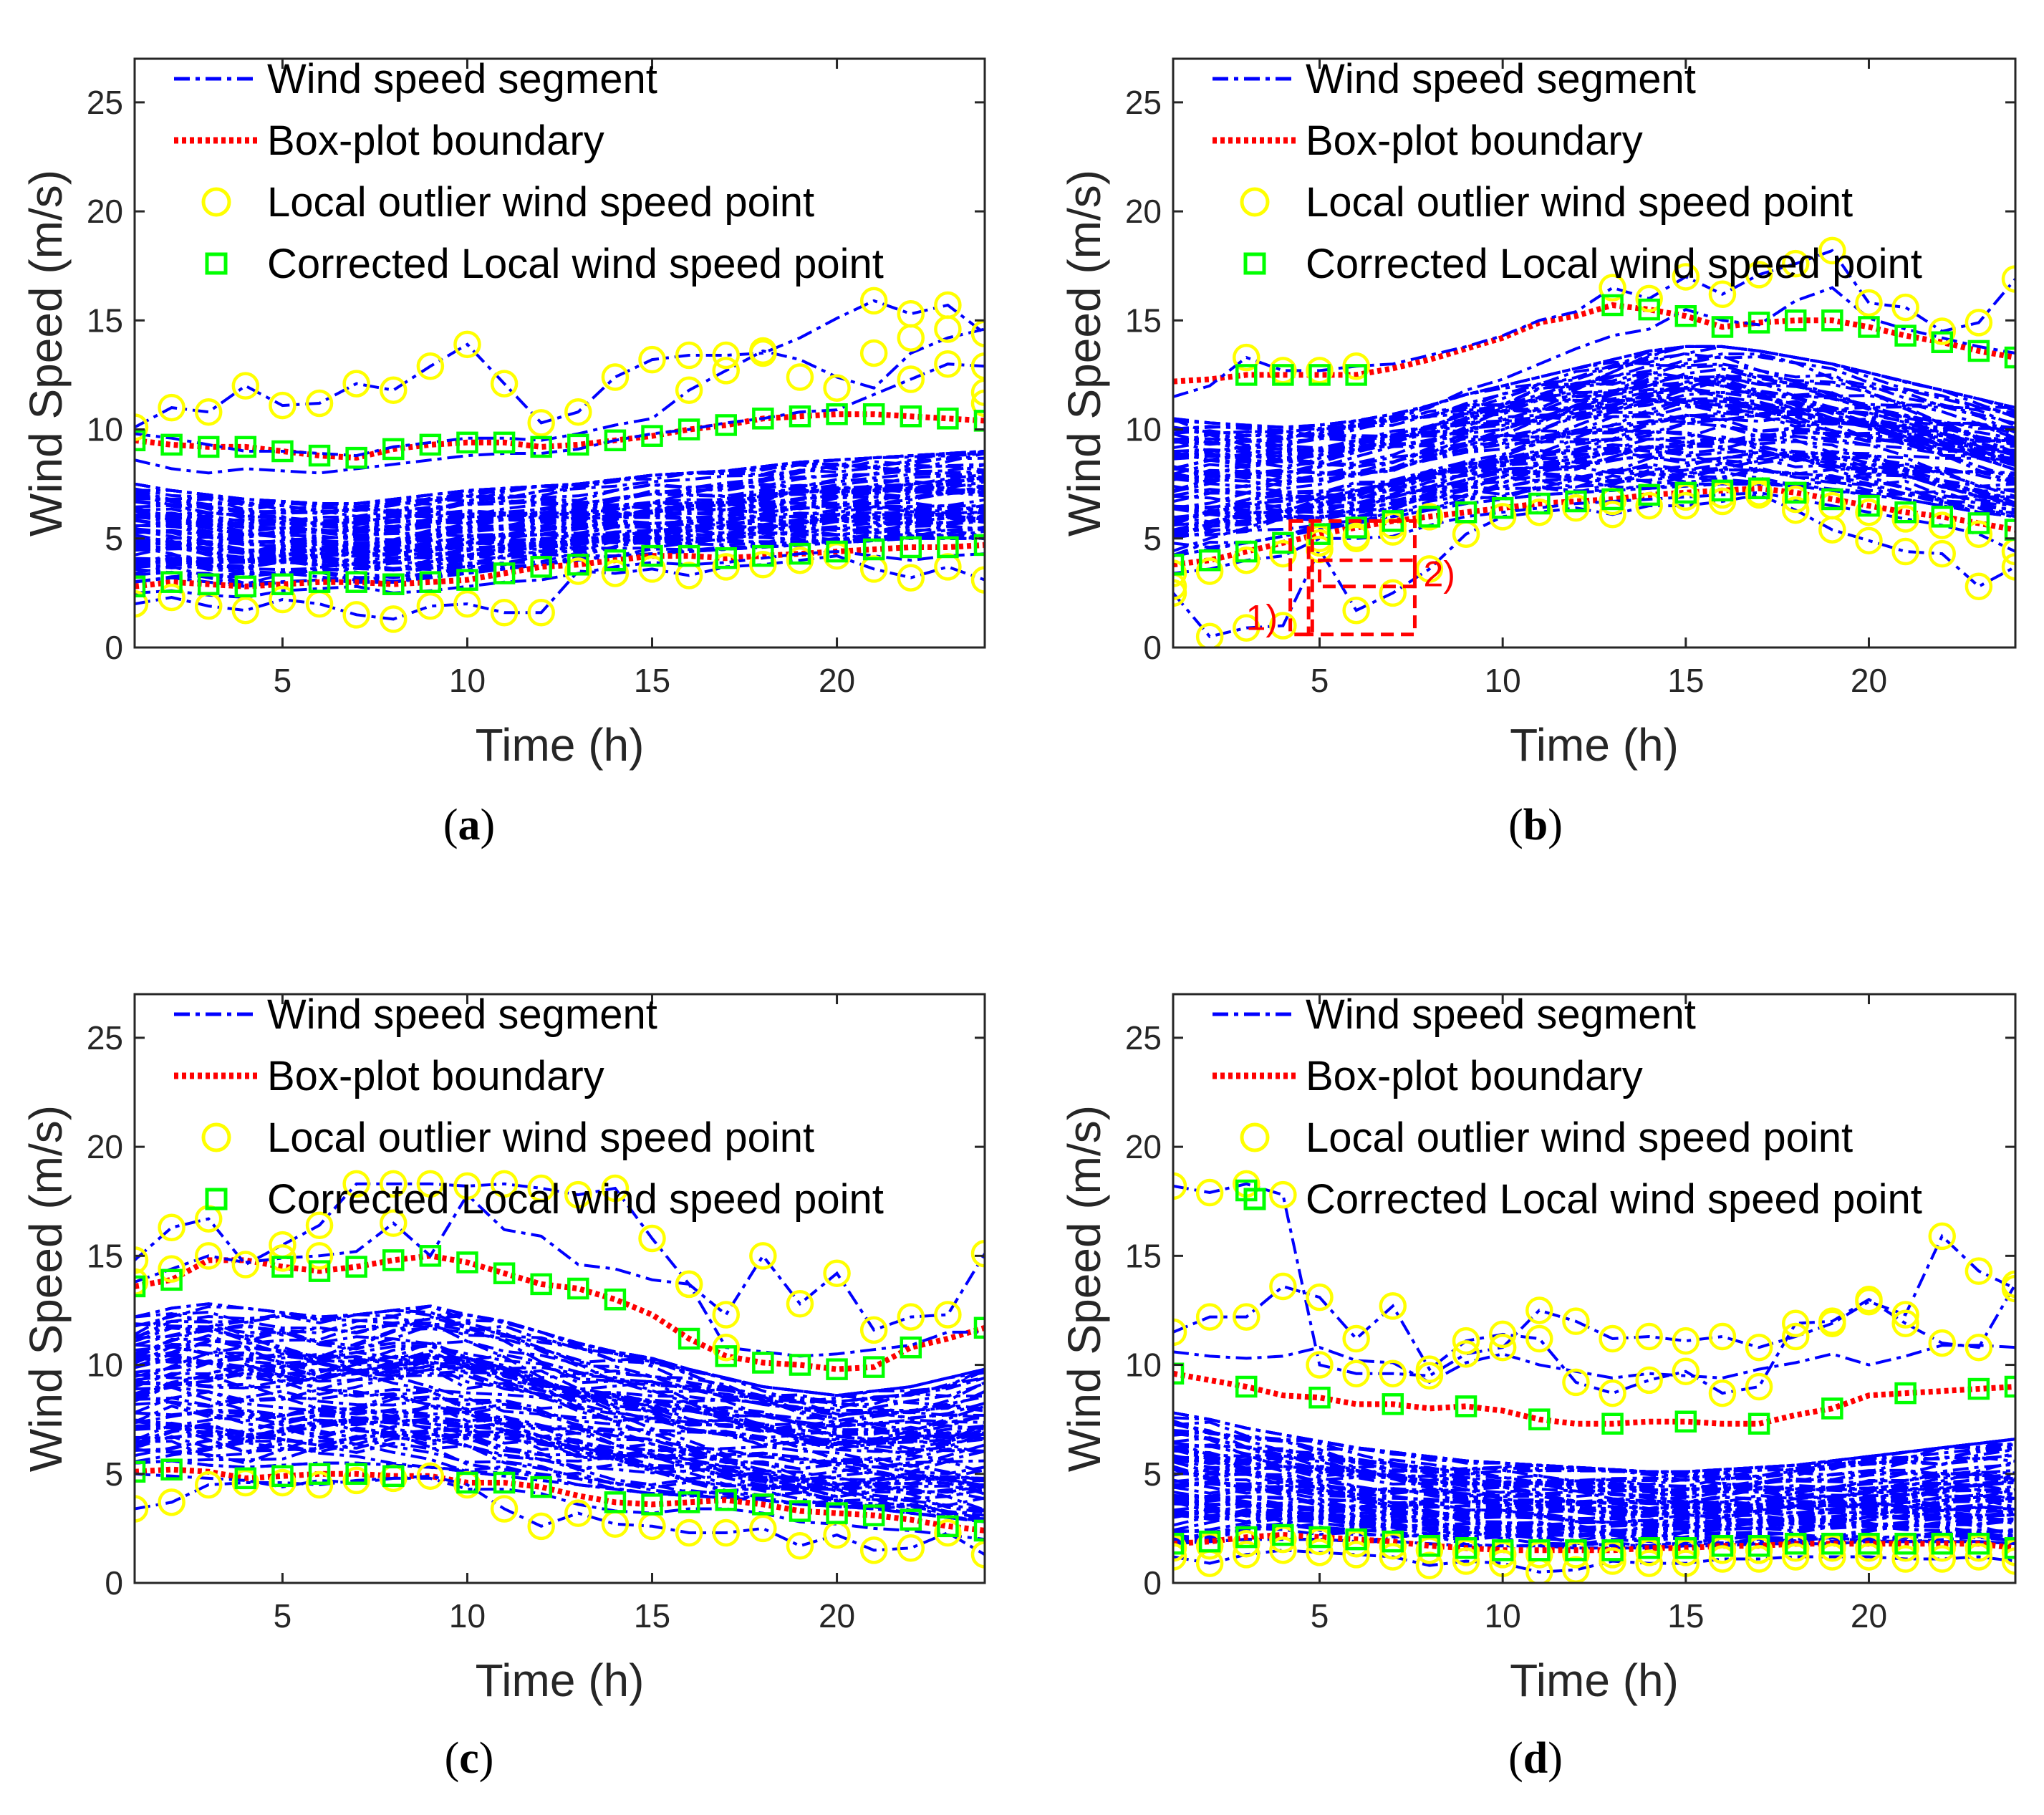  I want to click on x-tick-label: 20, so click(837, 1616).